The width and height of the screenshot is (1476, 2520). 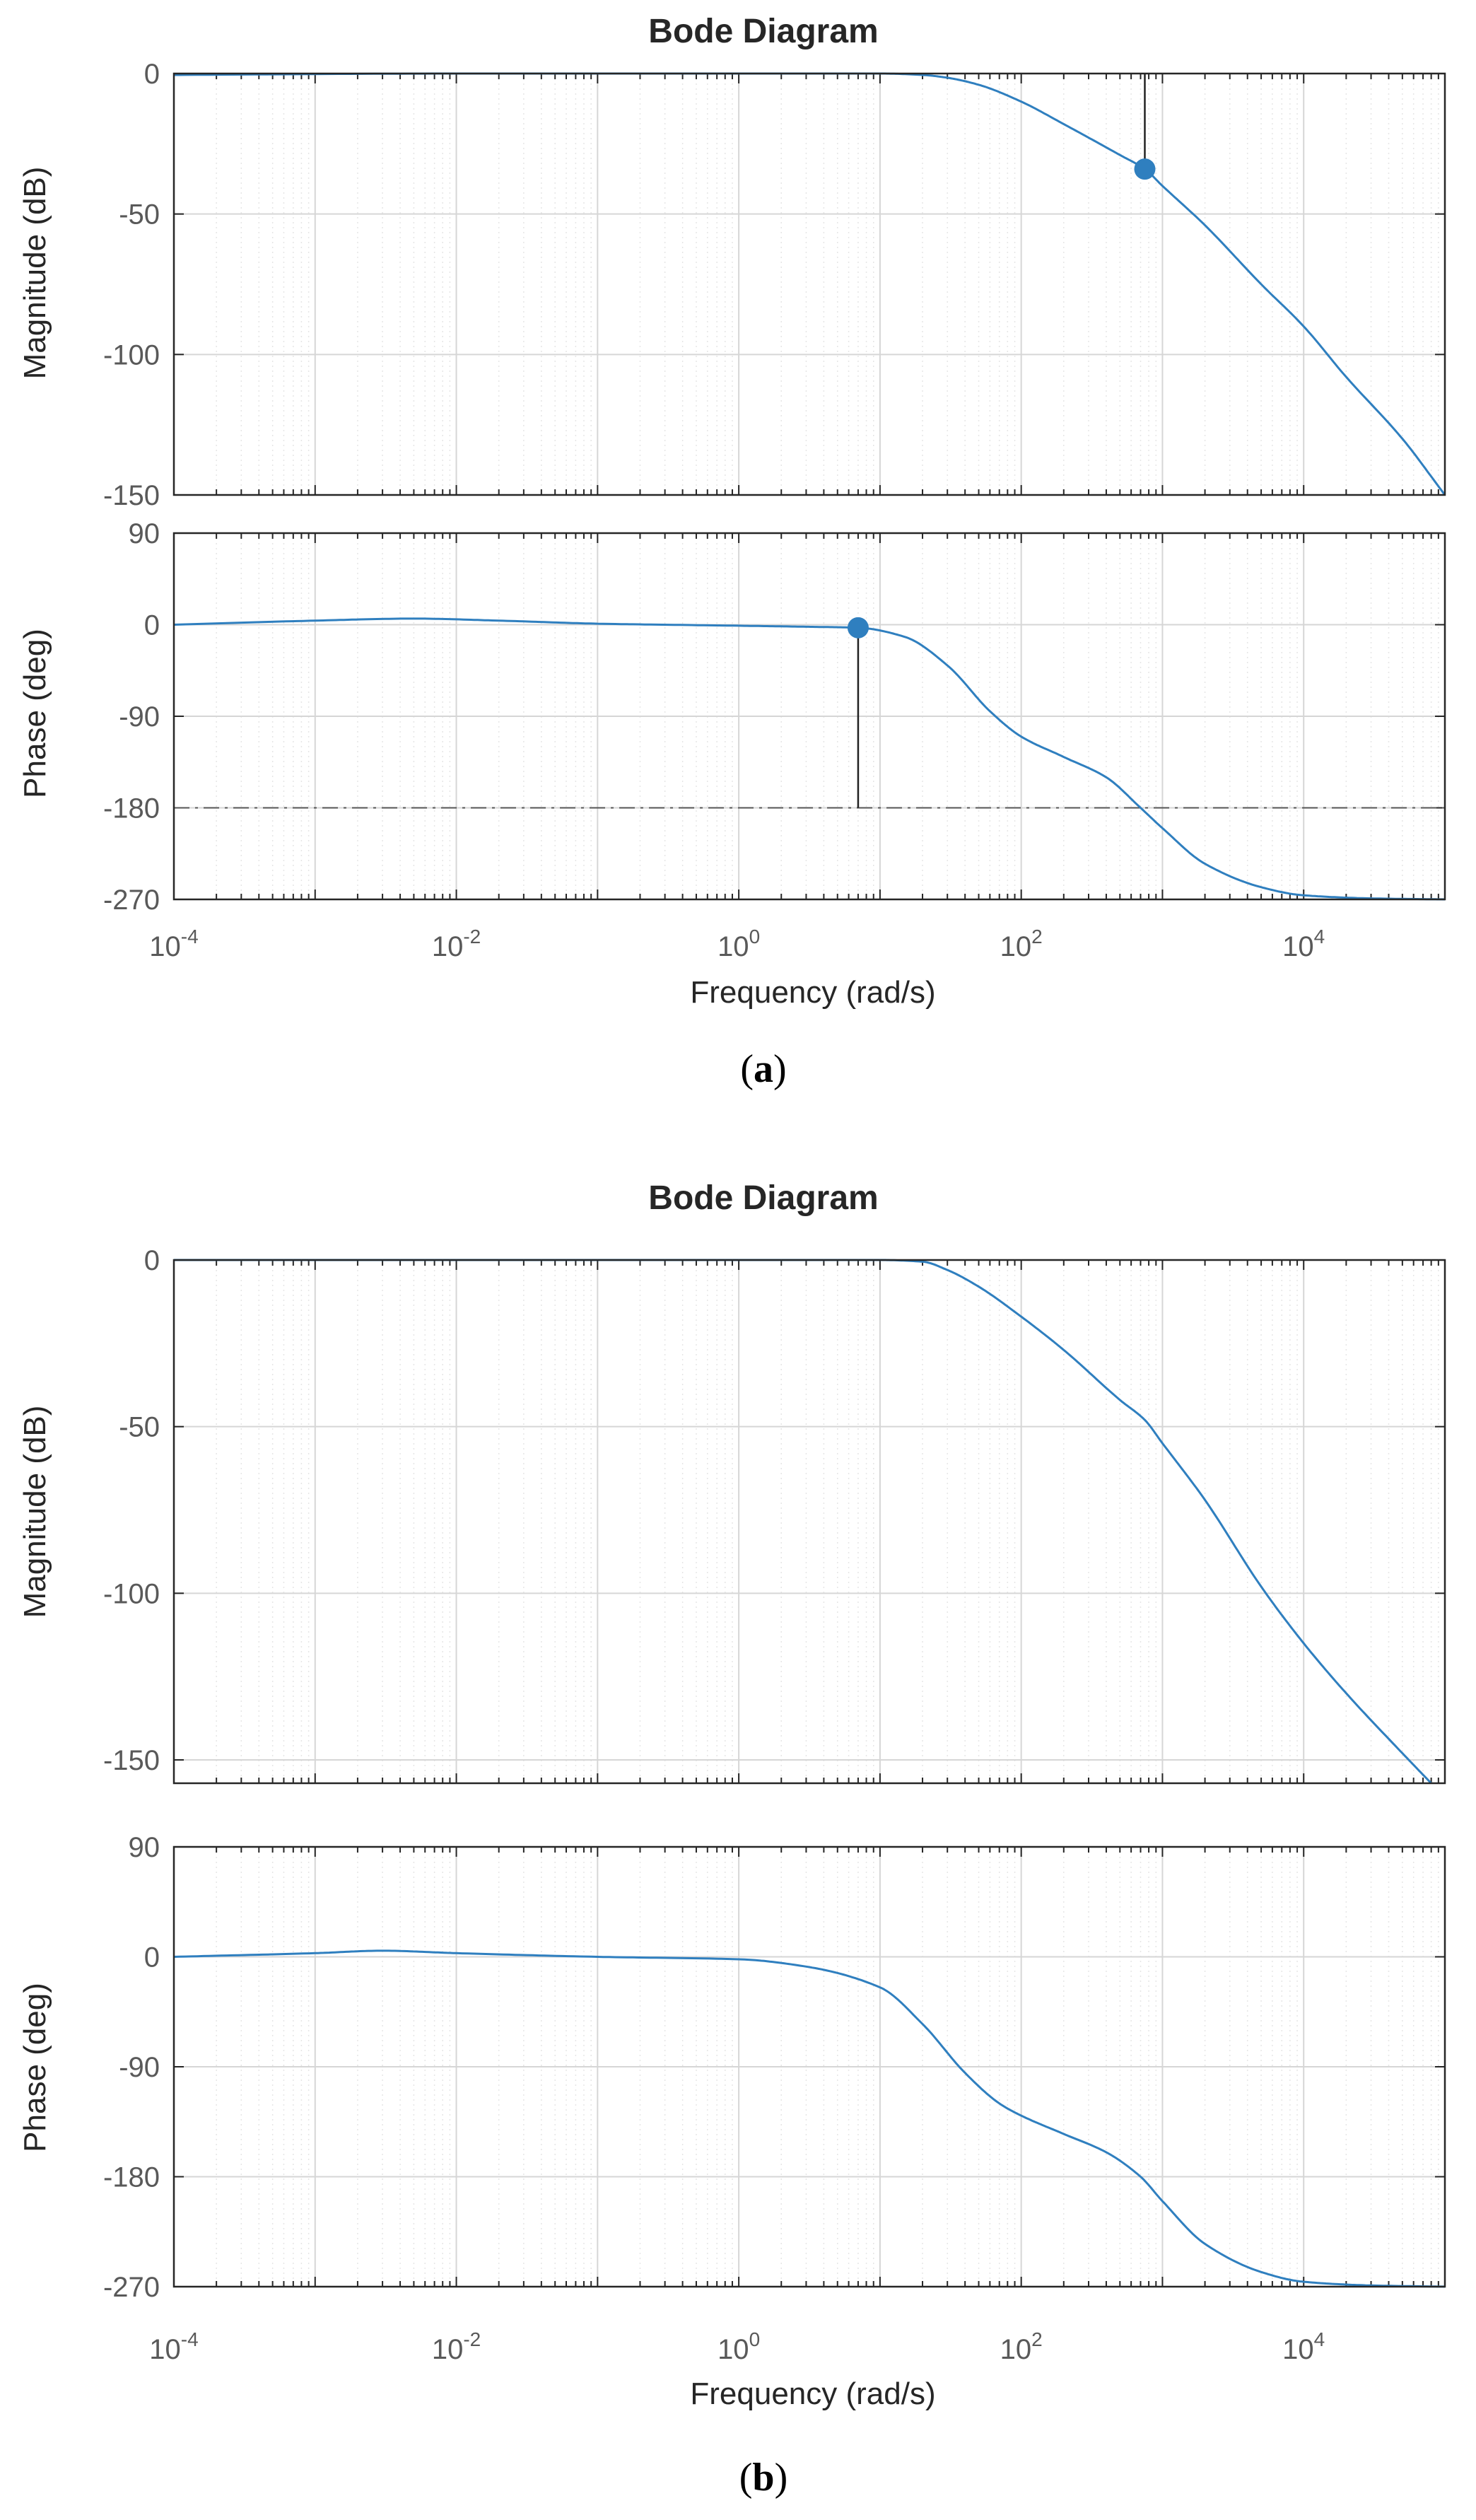 I want to click on phase-curve-a, so click(x=809, y=759).